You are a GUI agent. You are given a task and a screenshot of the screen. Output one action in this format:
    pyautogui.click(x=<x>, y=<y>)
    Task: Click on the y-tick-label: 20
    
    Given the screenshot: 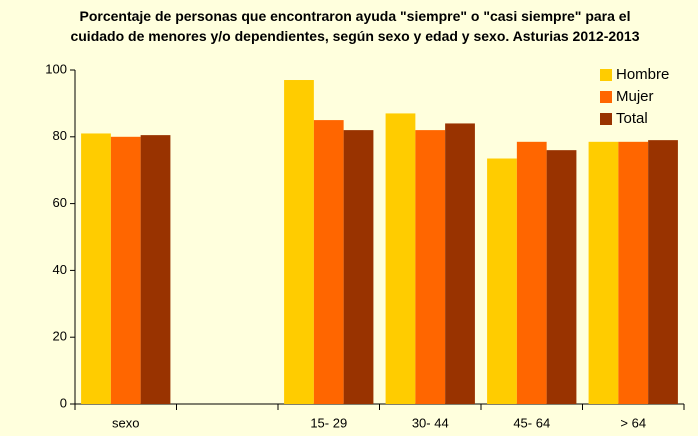 What is the action you would take?
    pyautogui.click(x=60, y=336)
    